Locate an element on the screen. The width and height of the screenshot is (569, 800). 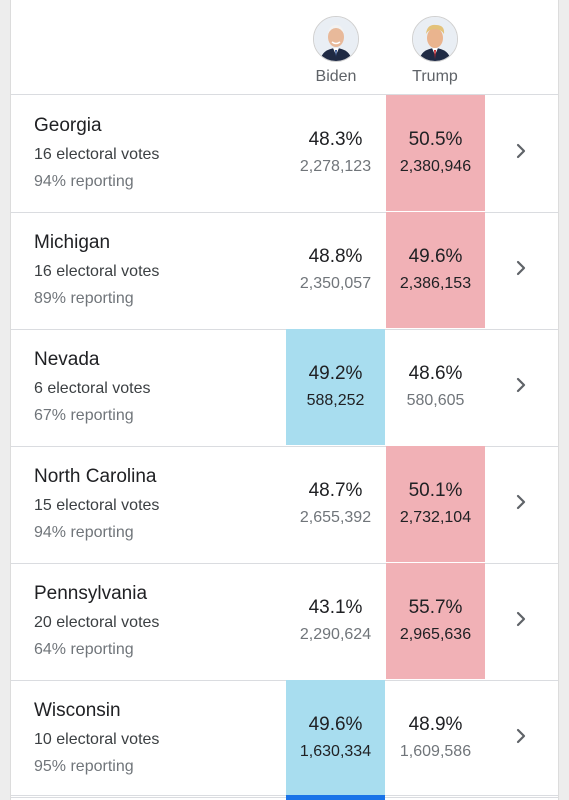
electoral-votes-label: 20 electoral votes is located at coordinates (97, 622).